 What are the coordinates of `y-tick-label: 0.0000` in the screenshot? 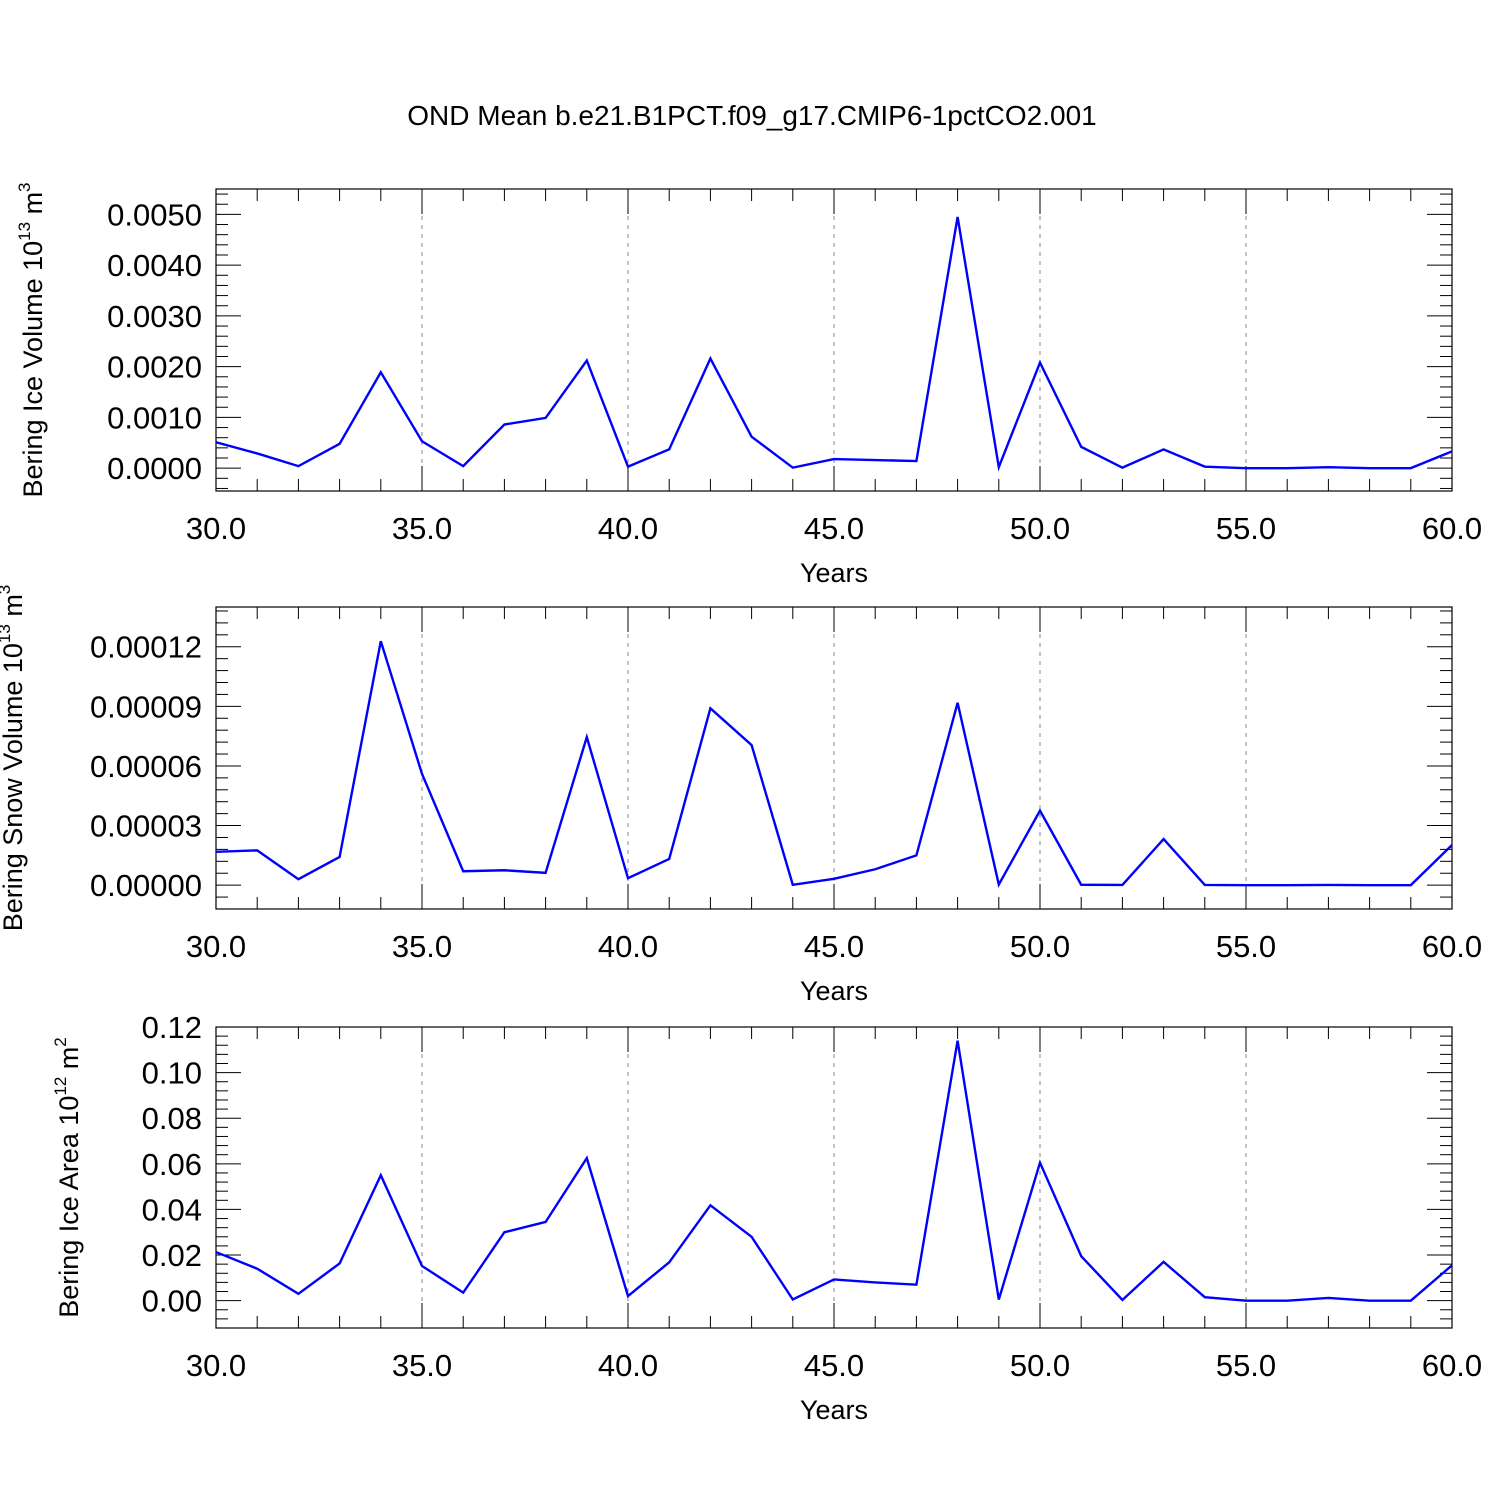 It's located at (154, 468).